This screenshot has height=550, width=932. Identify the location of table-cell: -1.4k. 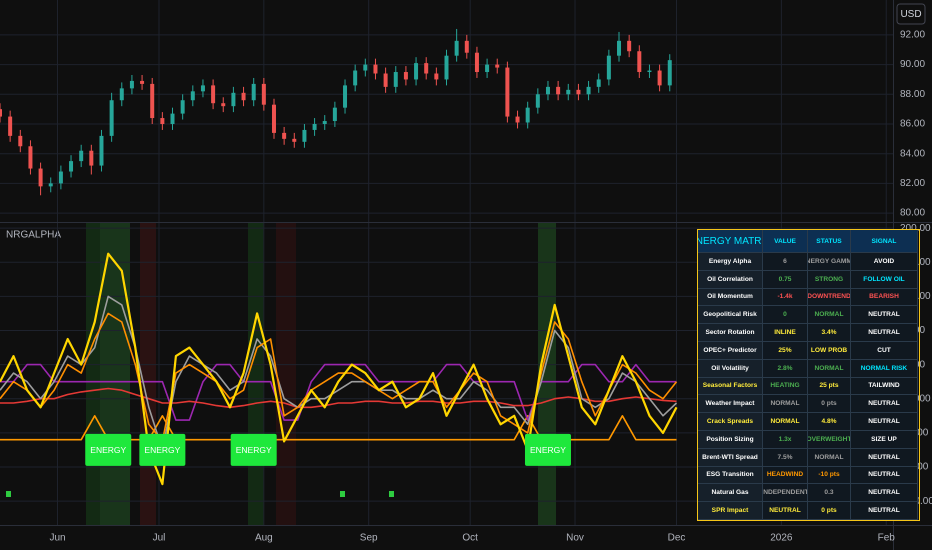
(785, 297).